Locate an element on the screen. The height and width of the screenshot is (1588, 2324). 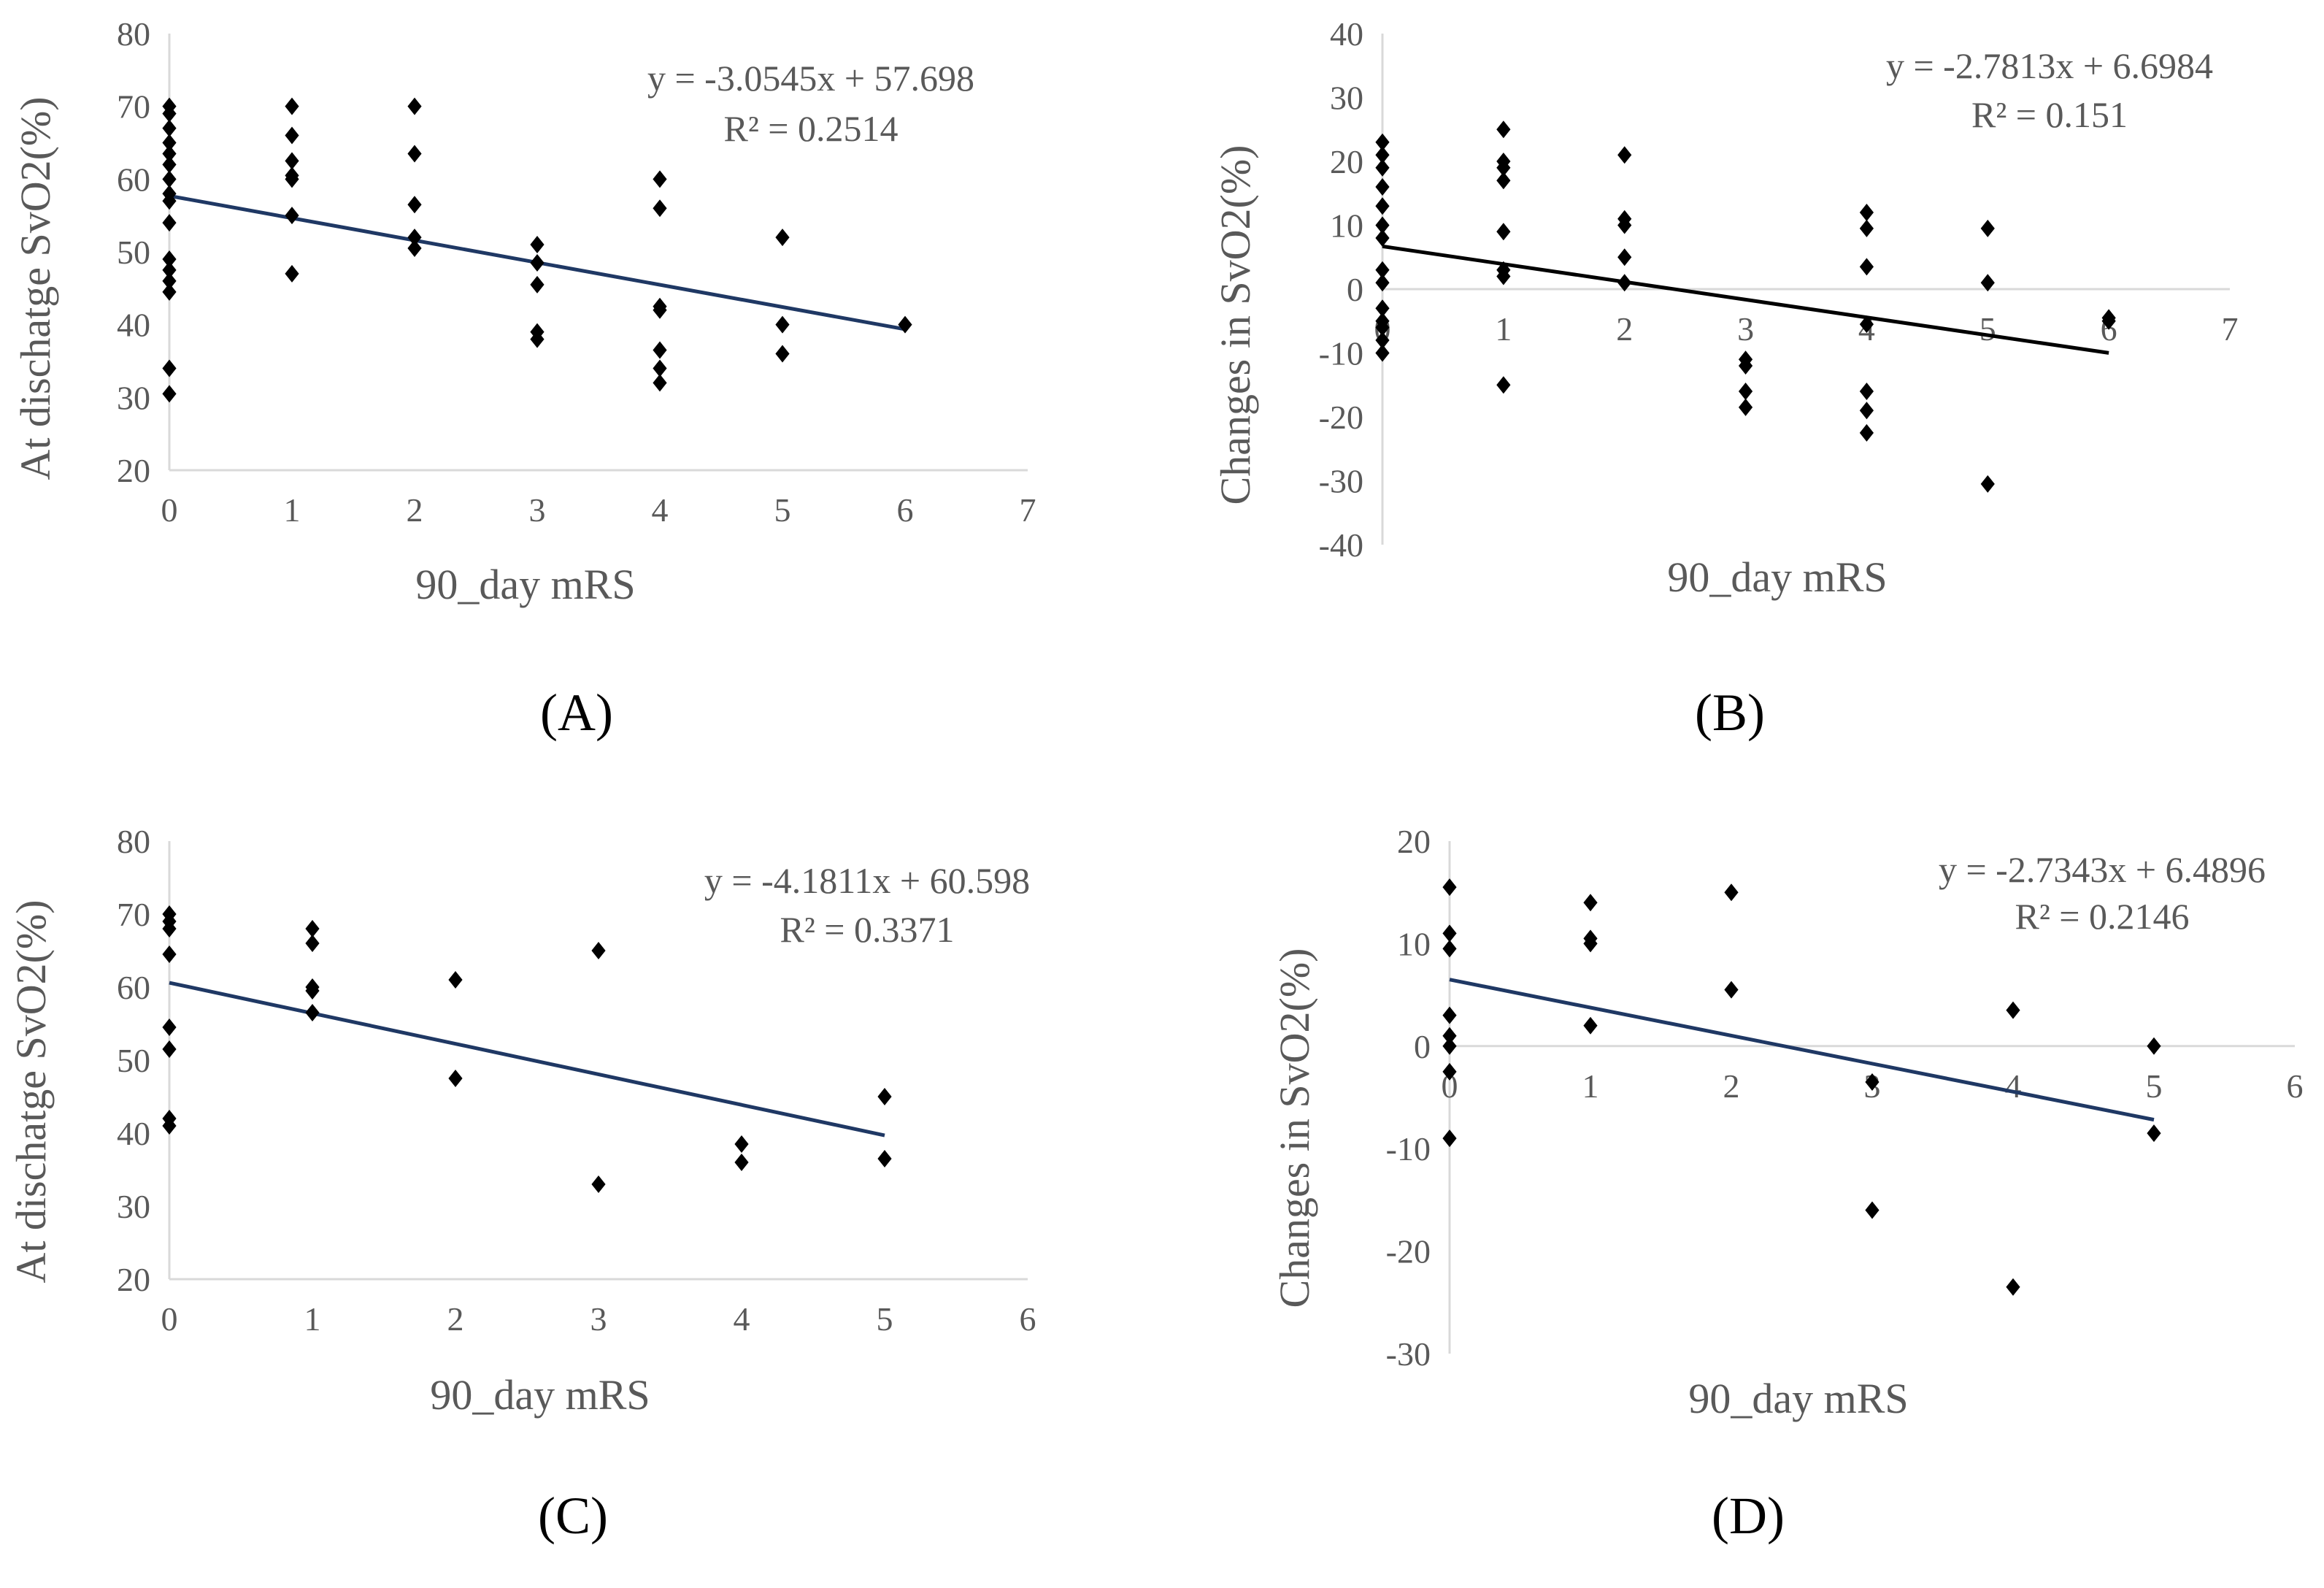
trendline-r-squared: R² = 0.2146 is located at coordinates (2102, 917).